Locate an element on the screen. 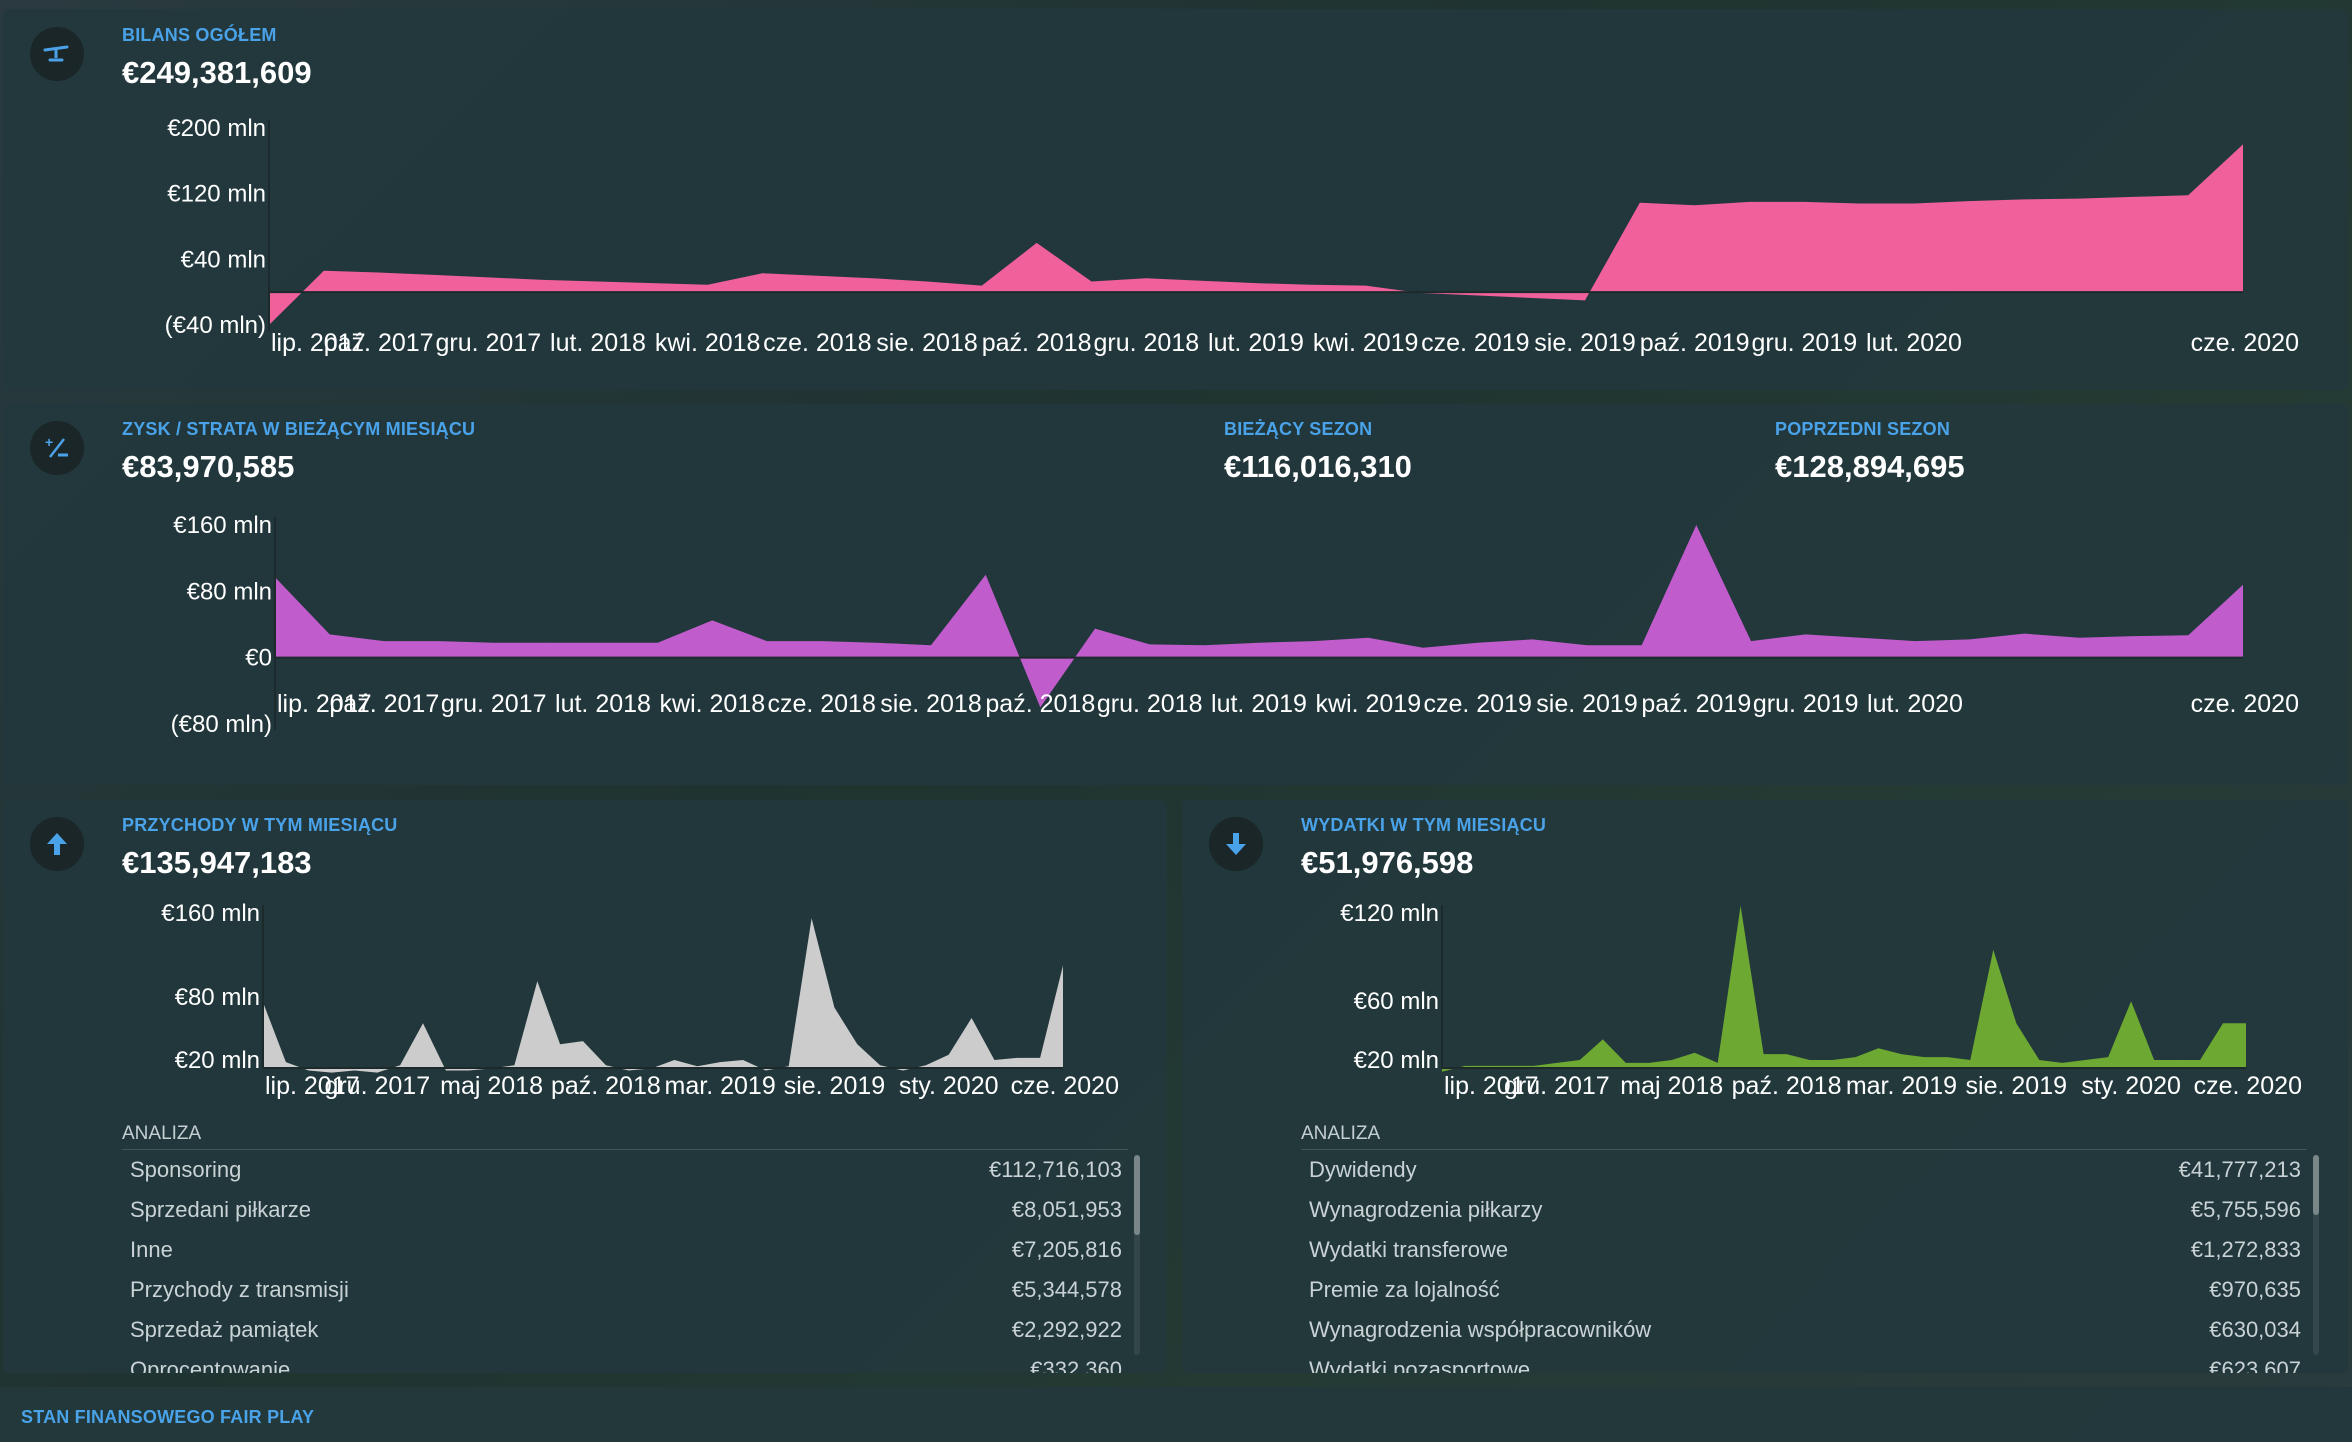 This screenshot has height=1442, width=2352. expense-x-tick-label: maj 2018 is located at coordinates (1671, 1086).